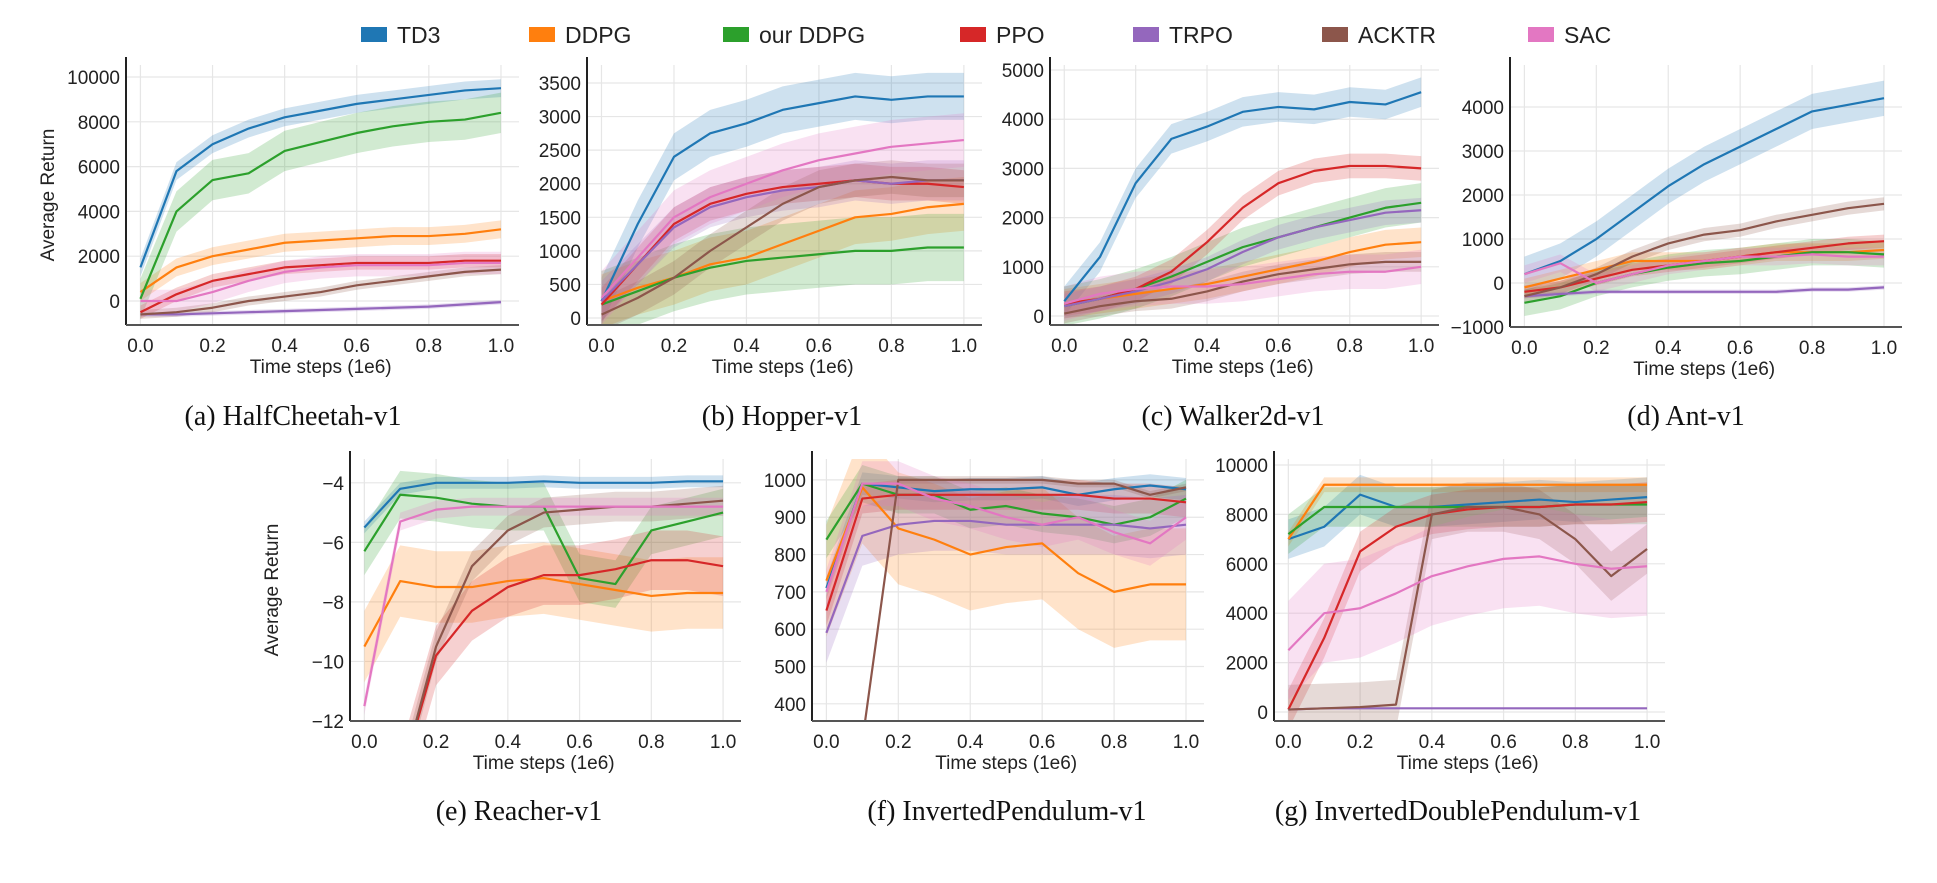  Describe the element at coordinates (560, 218) in the screenshot. I see `y-tick-label: 1500` at that location.